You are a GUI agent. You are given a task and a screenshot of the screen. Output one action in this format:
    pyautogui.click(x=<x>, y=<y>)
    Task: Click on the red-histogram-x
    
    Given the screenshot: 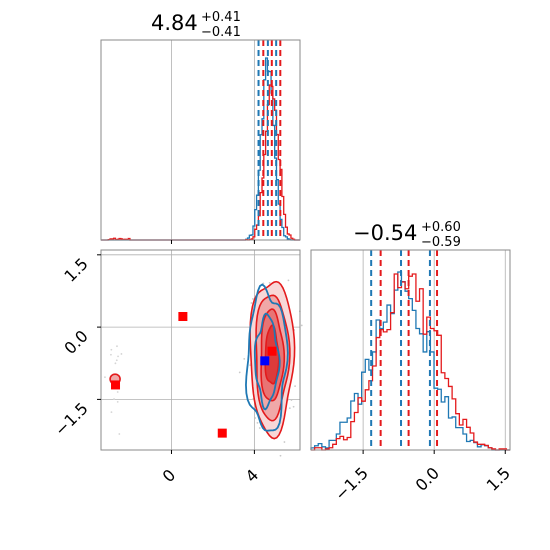 What is the action you would take?
    pyautogui.click(x=200, y=162)
    